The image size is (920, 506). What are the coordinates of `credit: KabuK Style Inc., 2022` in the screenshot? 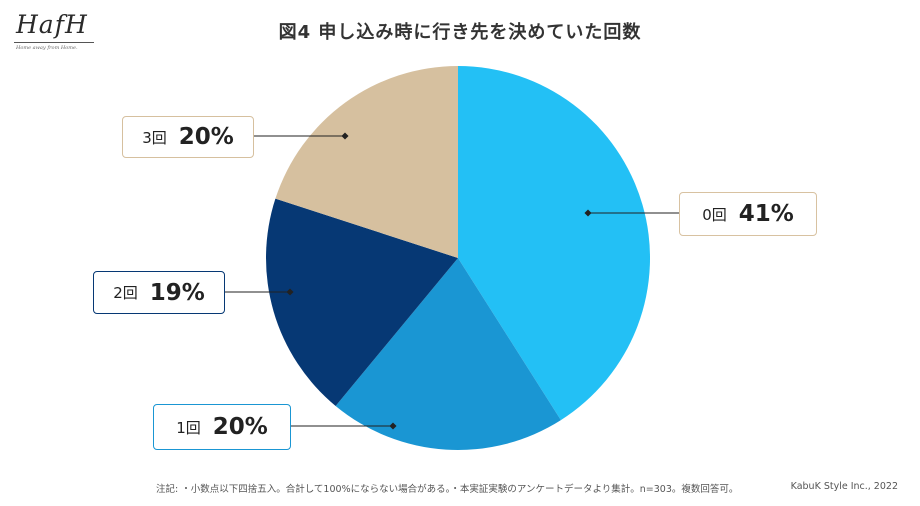 It's located at (844, 486).